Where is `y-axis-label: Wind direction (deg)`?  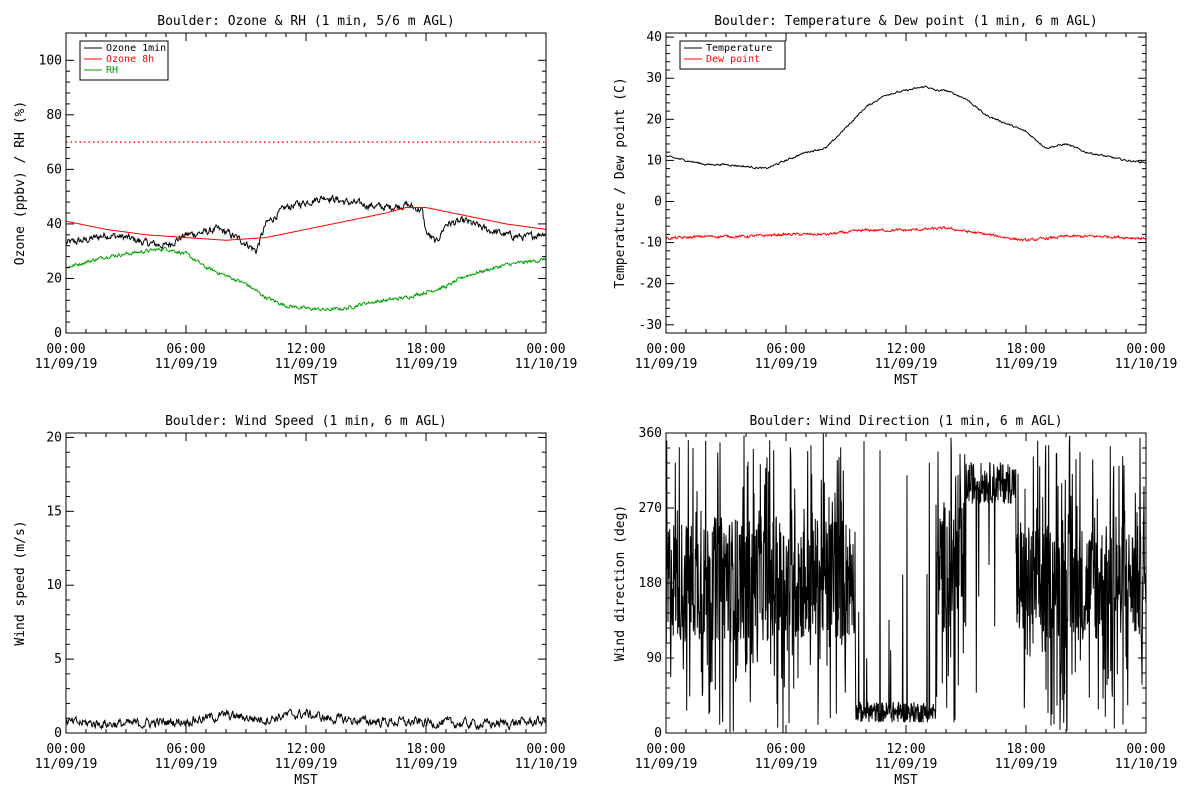 y-axis-label: Wind direction (deg) is located at coordinates (620, 583).